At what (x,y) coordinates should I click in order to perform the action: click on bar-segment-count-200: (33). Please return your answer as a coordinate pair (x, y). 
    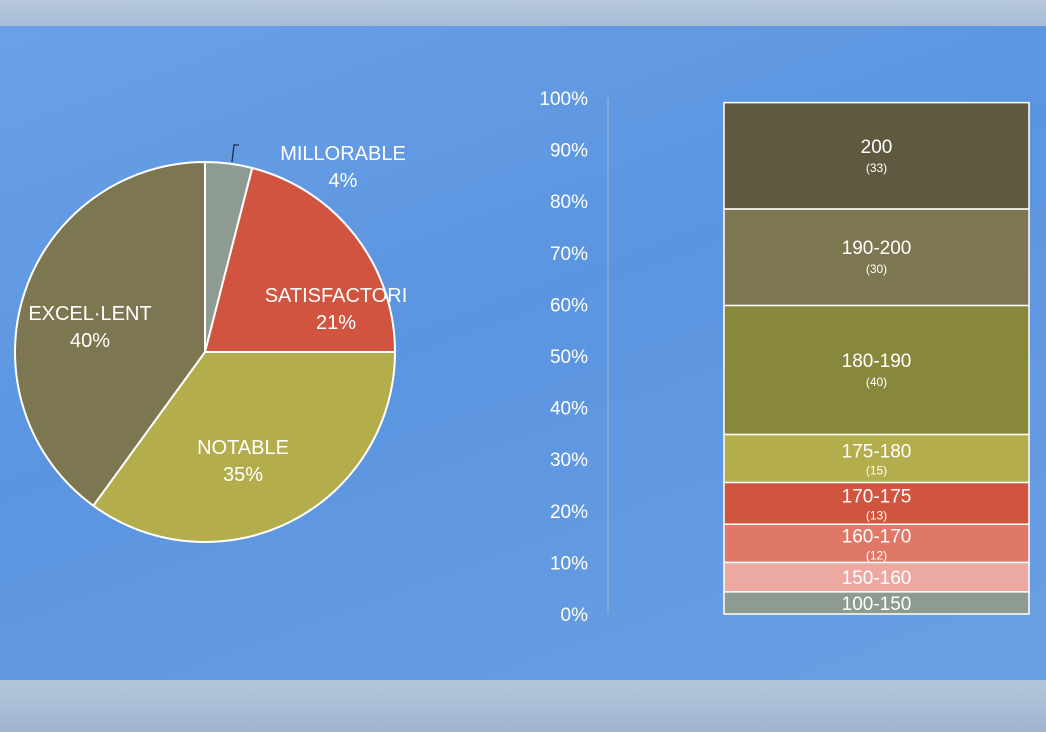
    Looking at the image, I should click on (876, 168).